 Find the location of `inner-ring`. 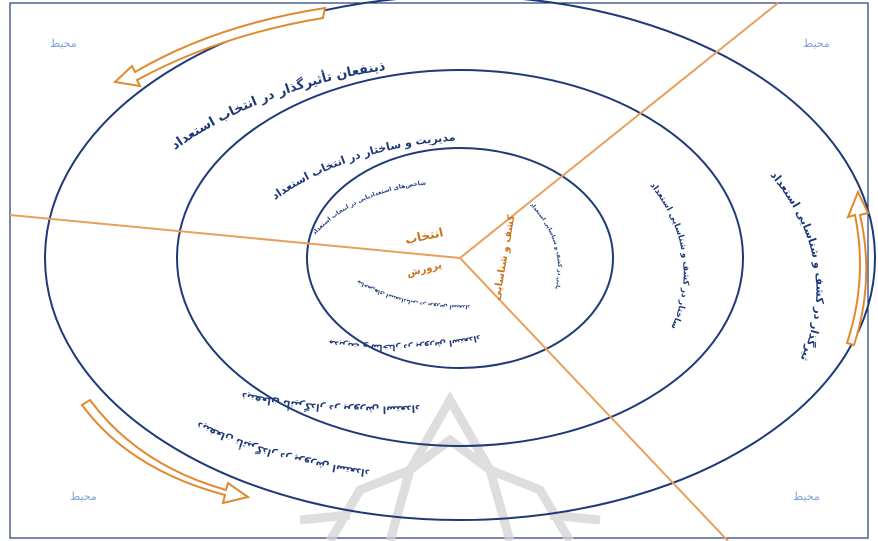

inner-ring is located at coordinates (460, 258).